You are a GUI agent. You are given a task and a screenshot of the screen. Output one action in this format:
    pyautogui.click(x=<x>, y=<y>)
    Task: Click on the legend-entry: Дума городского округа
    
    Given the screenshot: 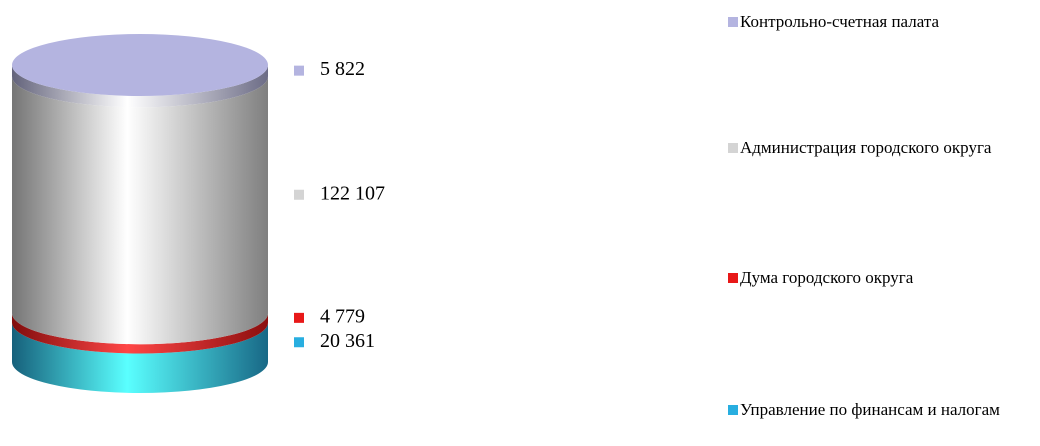 What is the action you would take?
    pyautogui.click(x=876, y=278)
    